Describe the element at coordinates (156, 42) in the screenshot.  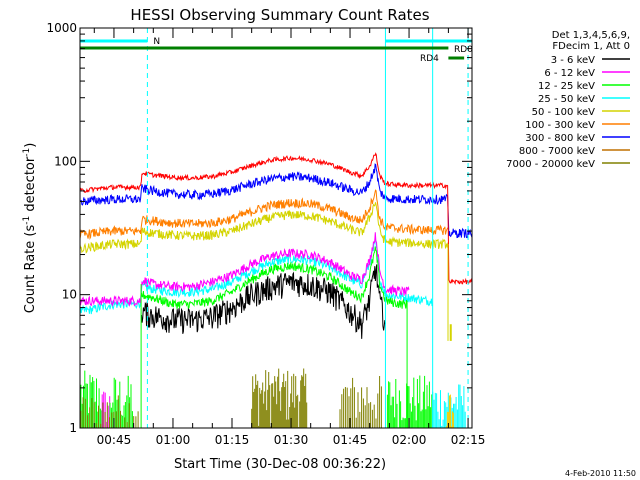
I see `flag-label-n: N` at that location.